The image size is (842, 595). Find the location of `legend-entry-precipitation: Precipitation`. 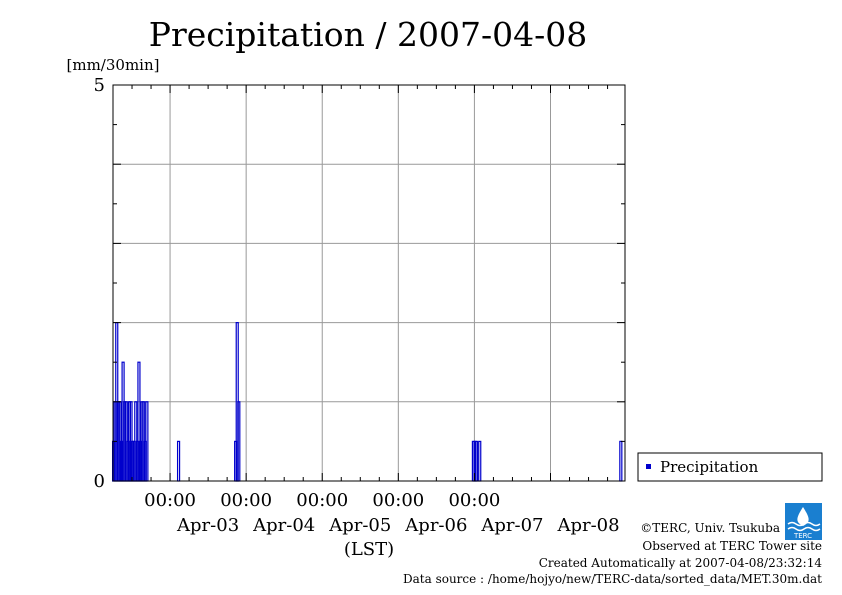

legend-entry-precipitation: Precipitation is located at coordinates (709, 467).